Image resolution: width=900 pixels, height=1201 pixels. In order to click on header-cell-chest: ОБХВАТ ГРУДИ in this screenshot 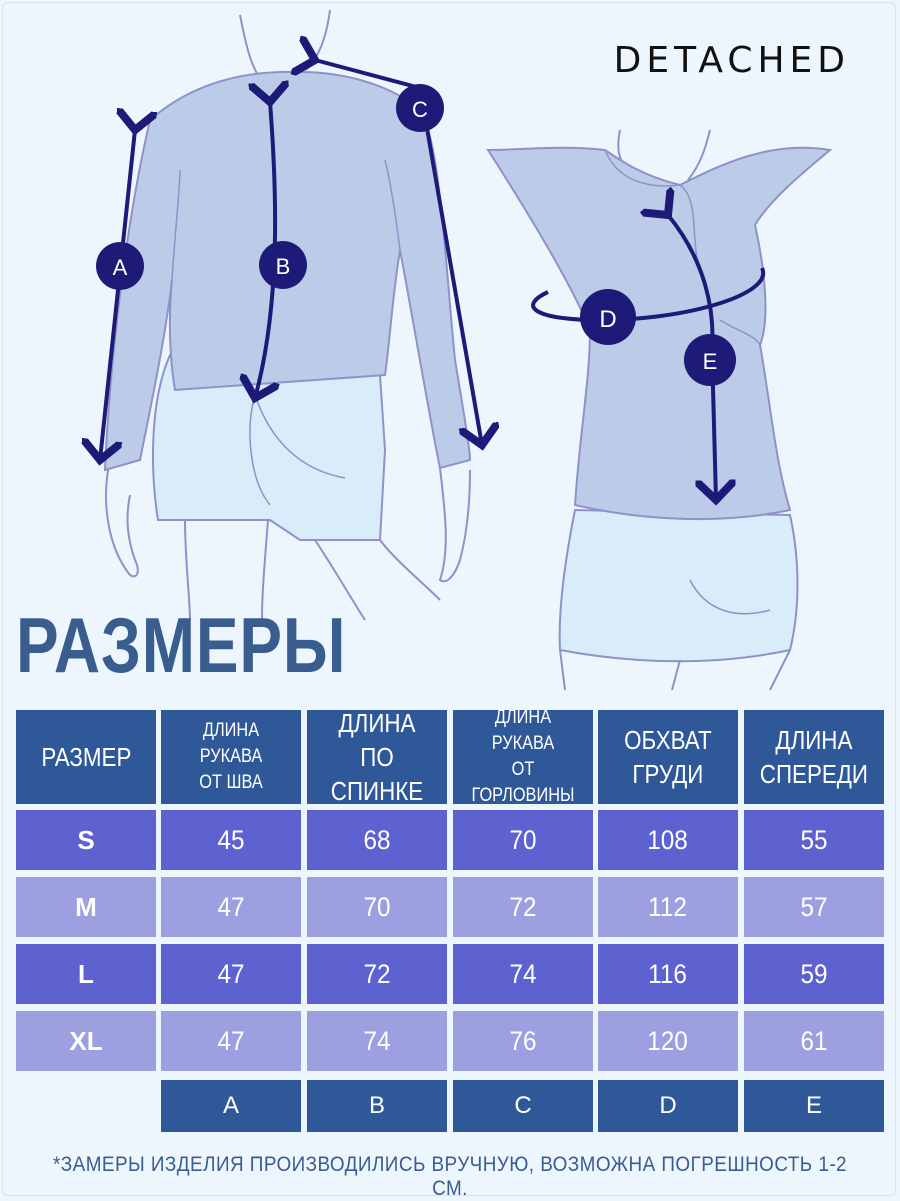, I will do `click(668, 757)`.